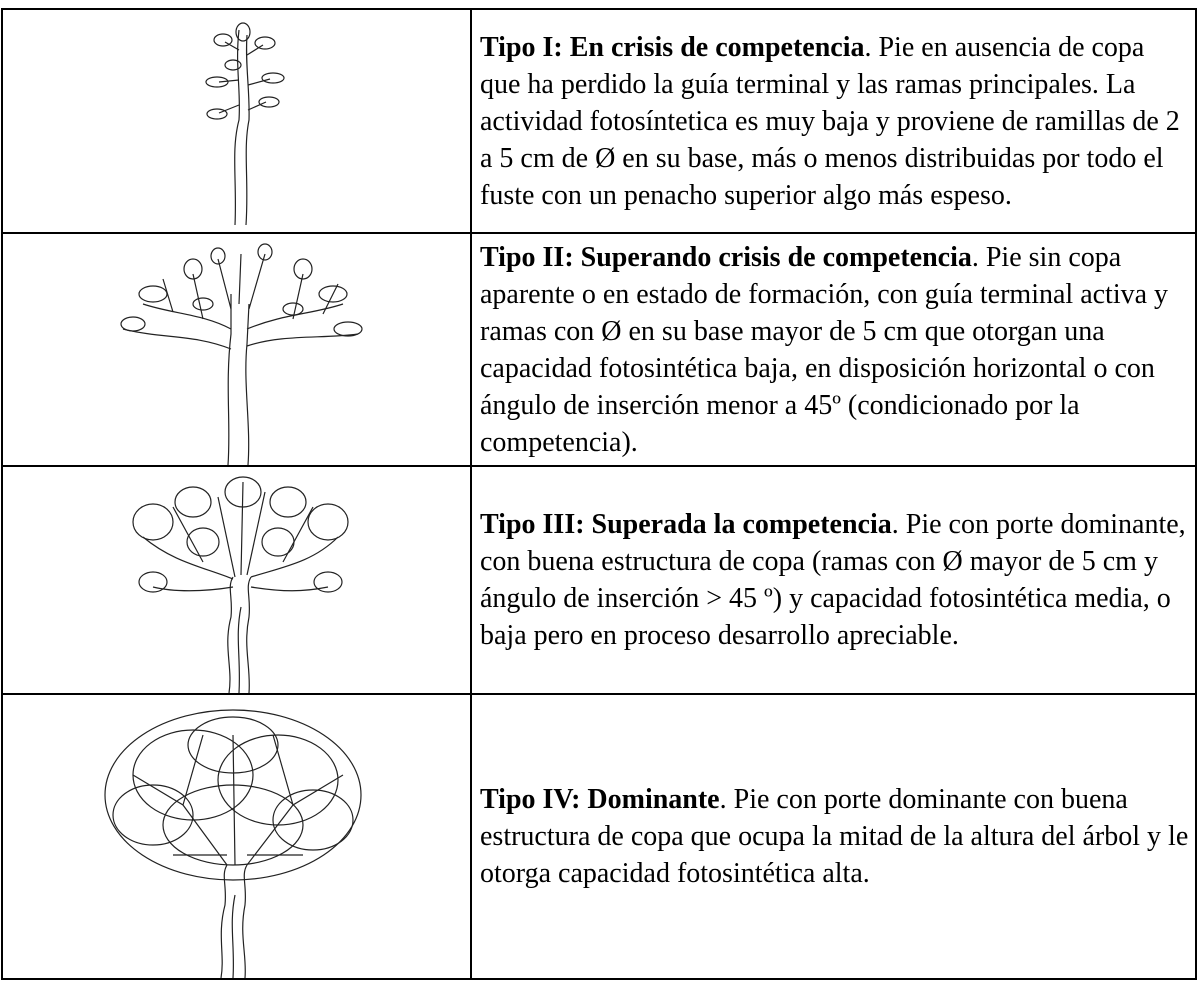 This screenshot has height=981, width=1199. I want to click on type-title: Tipo III: Superada la competencia, so click(686, 524).